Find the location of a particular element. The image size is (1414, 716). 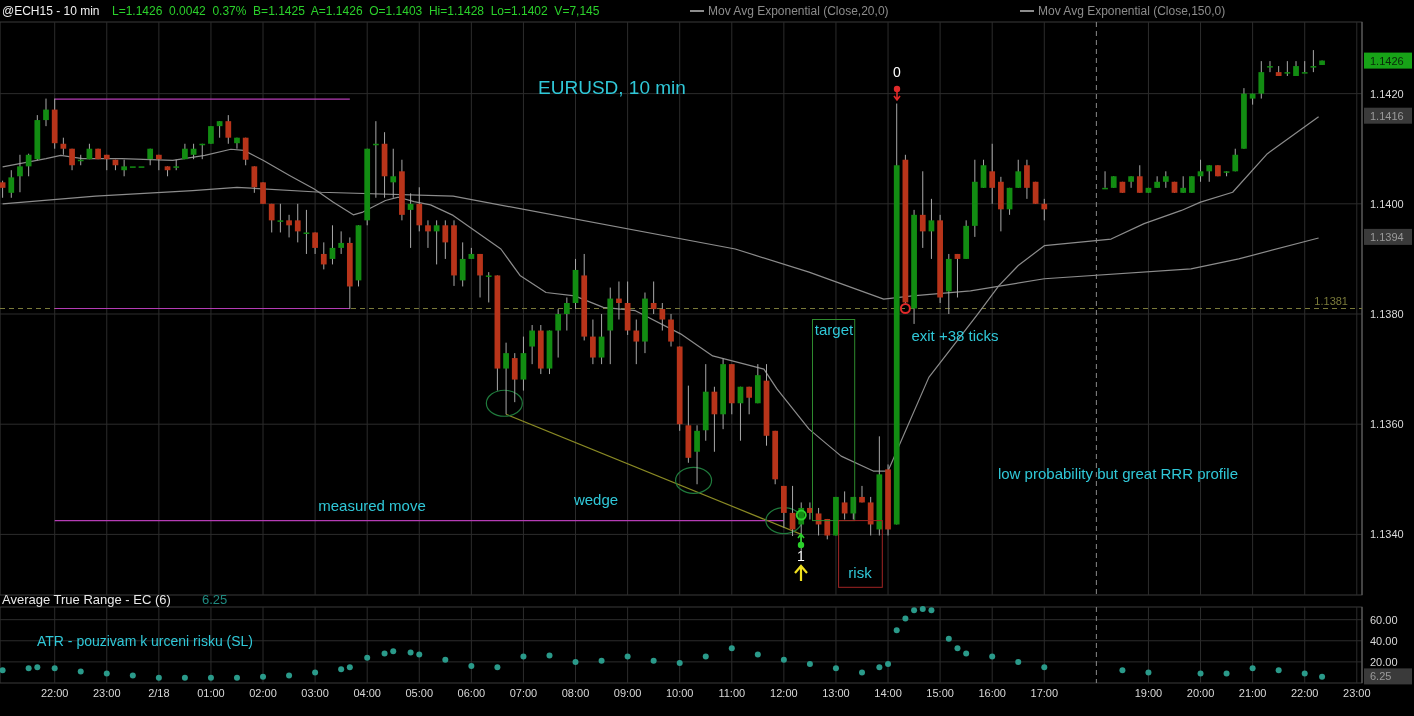

annotation: low probability but great RRR profile is located at coordinates (1118, 473).